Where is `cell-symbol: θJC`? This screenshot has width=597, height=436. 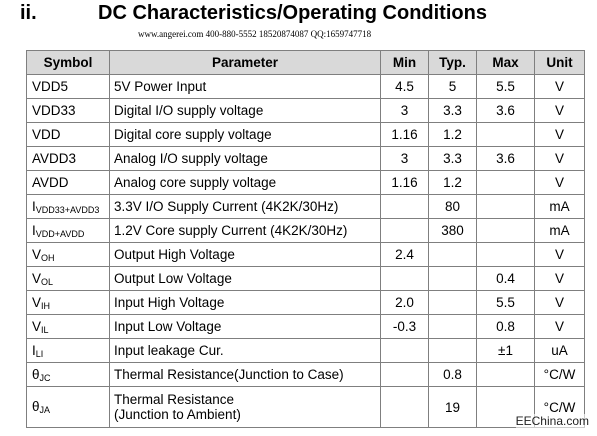
cell-symbol: θJC is located at coordinates (68, 374).